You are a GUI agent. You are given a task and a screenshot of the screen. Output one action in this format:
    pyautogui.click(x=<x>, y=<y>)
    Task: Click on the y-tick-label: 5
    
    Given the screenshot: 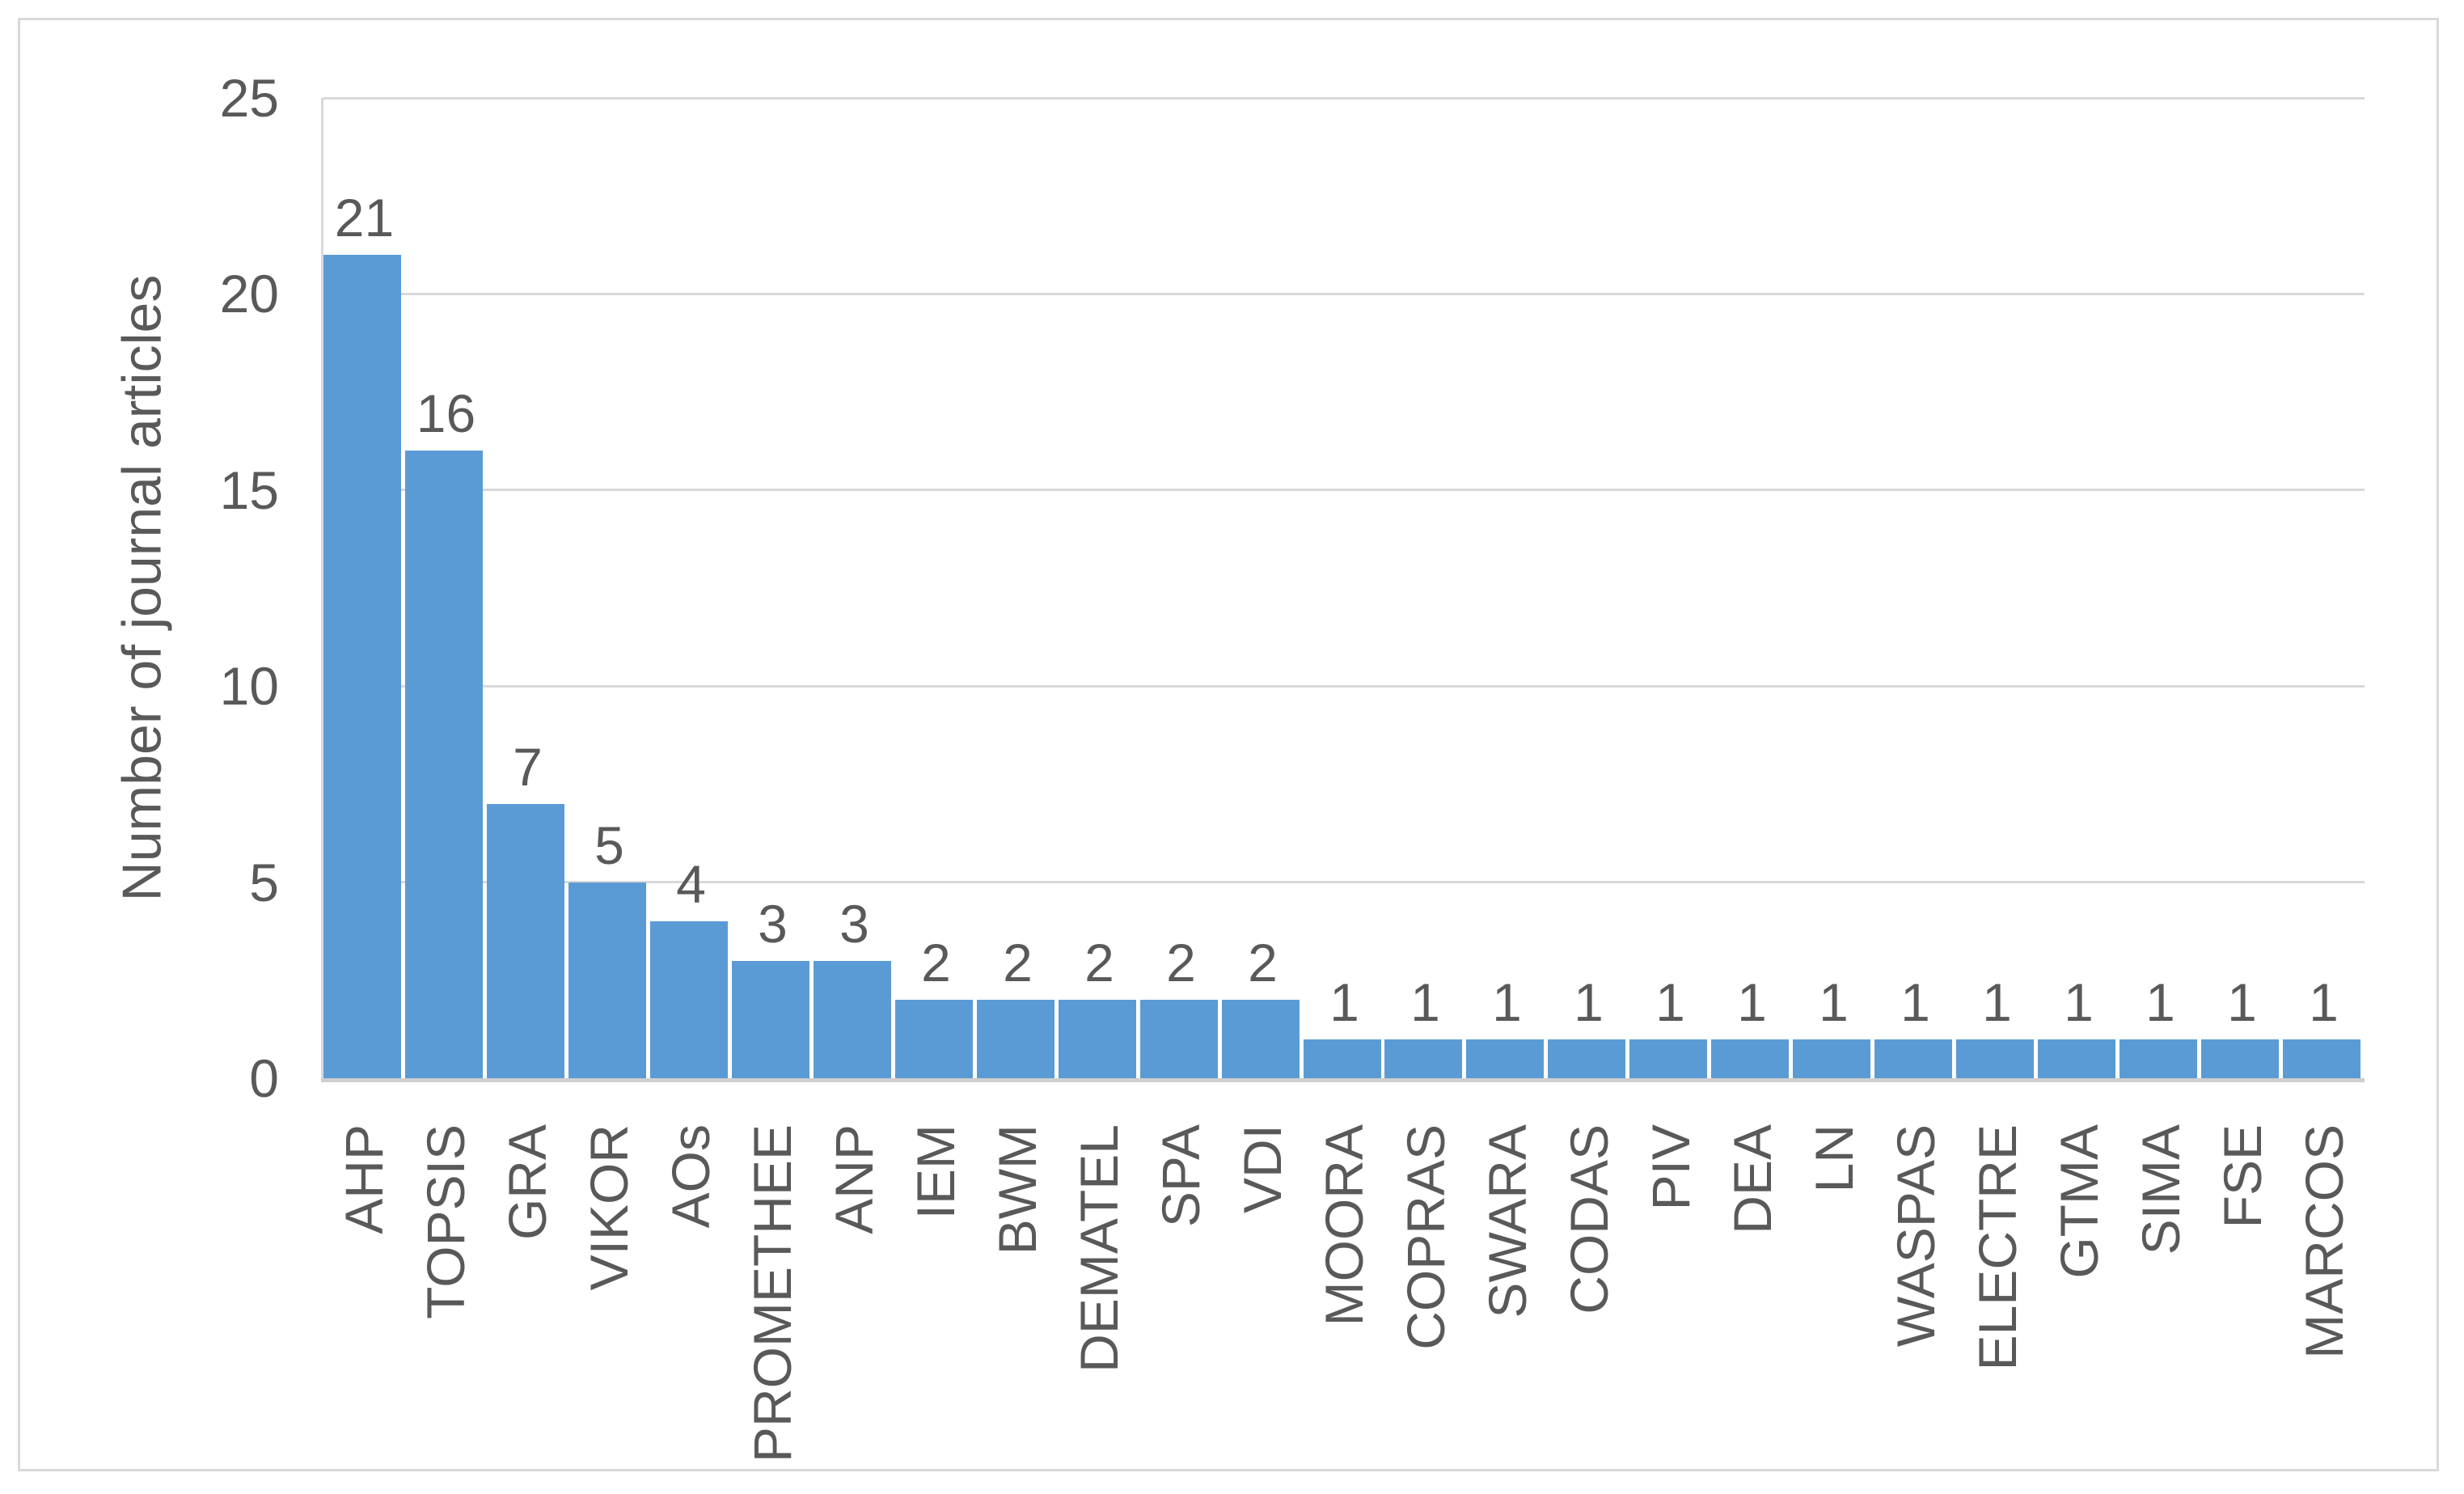 What is the action you would take?
    pyautogui.click(x=264, y=882)
    